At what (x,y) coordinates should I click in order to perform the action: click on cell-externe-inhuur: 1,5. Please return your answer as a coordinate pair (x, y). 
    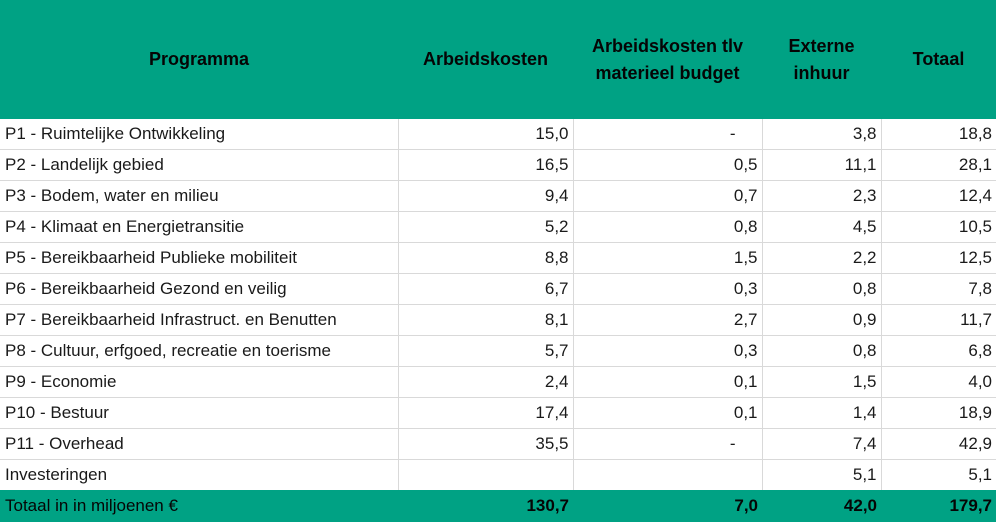
    Looking at the image, I should click on (821, 382).